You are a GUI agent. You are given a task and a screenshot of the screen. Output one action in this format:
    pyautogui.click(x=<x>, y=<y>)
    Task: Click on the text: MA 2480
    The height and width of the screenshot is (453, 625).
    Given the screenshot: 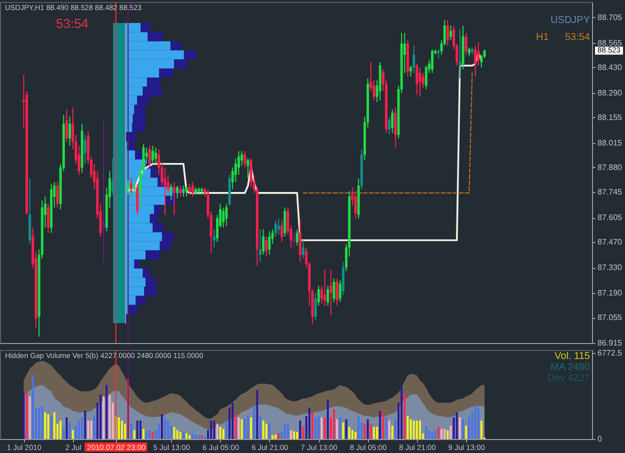 What is the action you would take?
    pyautogui.click(x=570, y=367)
    